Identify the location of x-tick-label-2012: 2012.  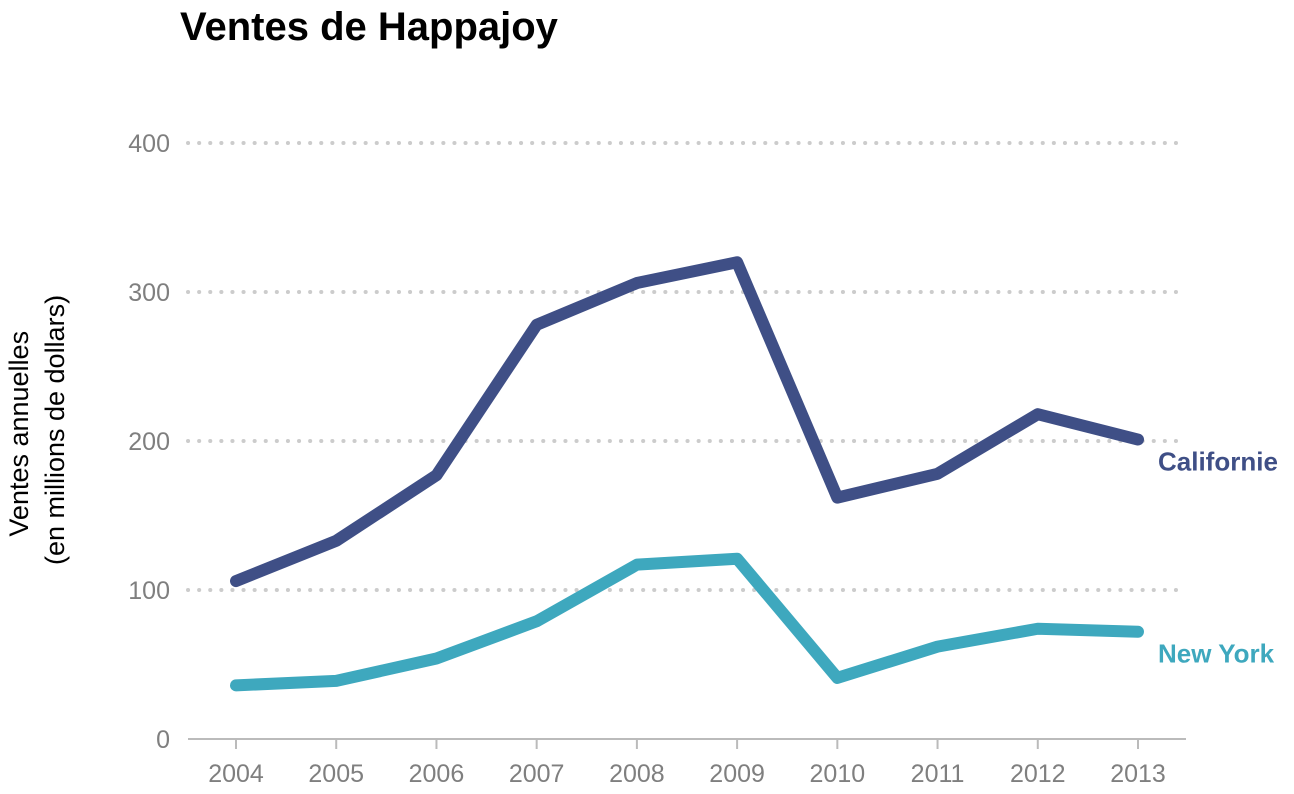
(1038, 774).